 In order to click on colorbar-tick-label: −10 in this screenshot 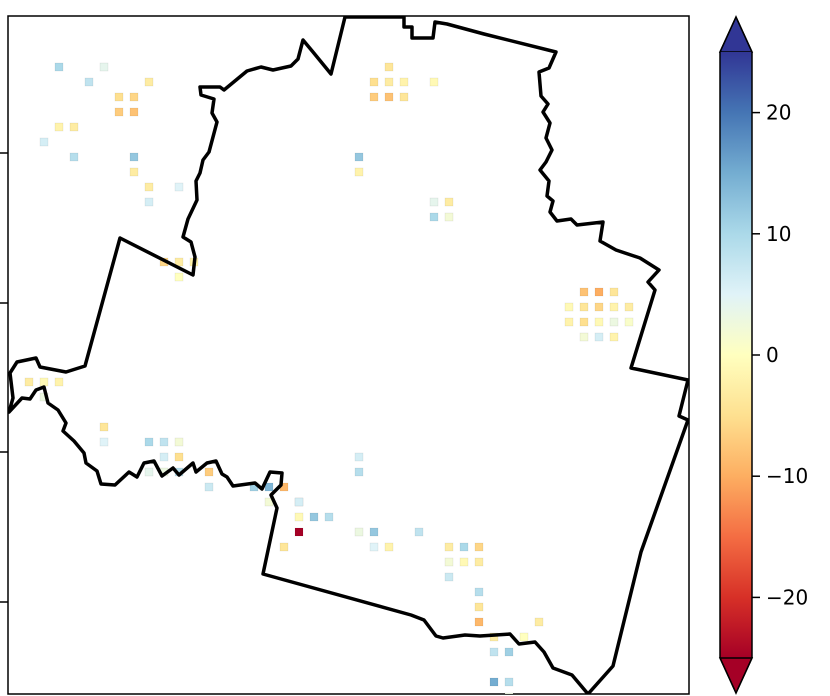, I will do `click(787, 476)`.